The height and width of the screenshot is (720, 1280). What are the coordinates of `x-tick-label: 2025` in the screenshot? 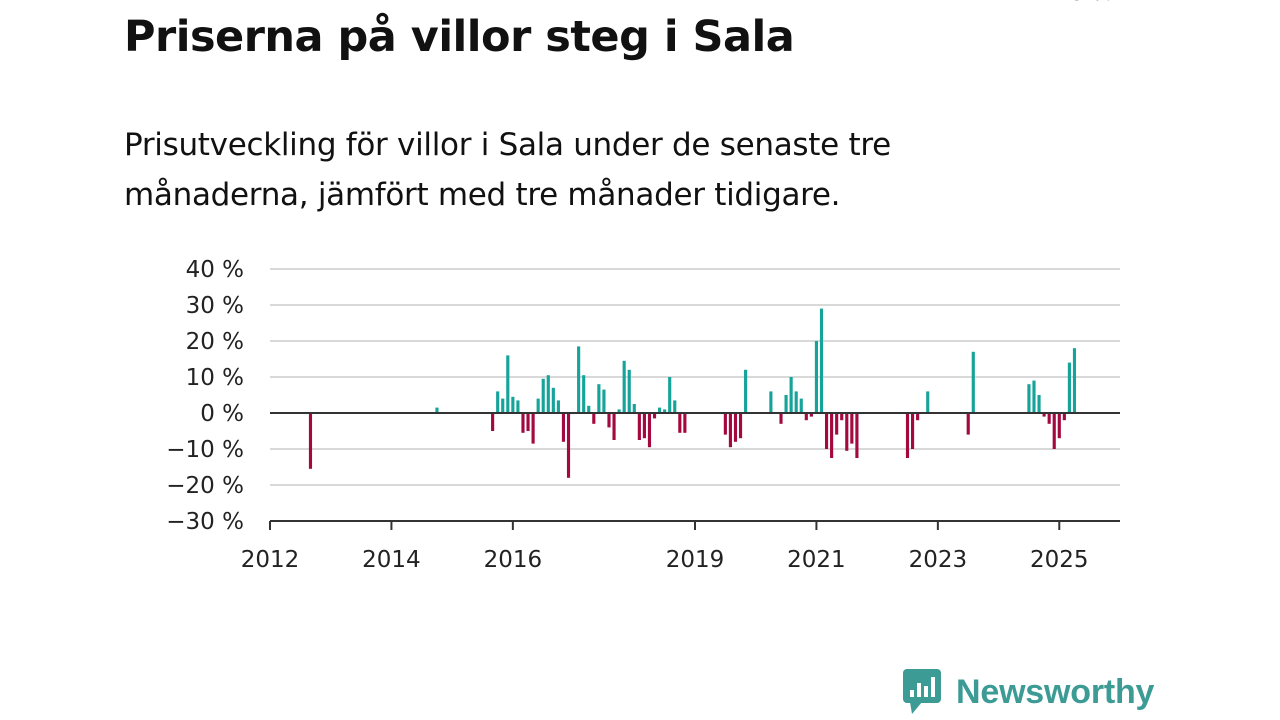 It's located at (1059, 560).